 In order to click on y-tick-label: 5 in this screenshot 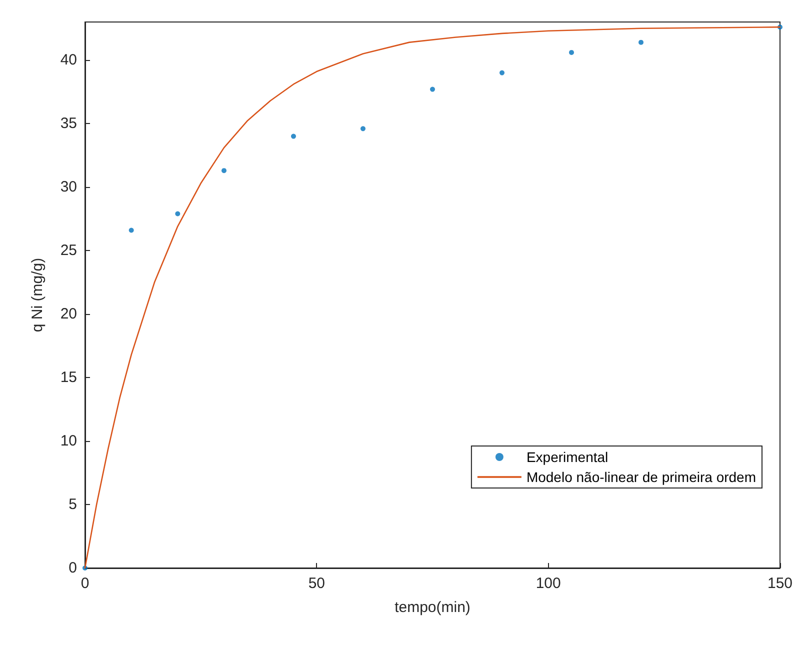, I will do `click(72, 505)`.